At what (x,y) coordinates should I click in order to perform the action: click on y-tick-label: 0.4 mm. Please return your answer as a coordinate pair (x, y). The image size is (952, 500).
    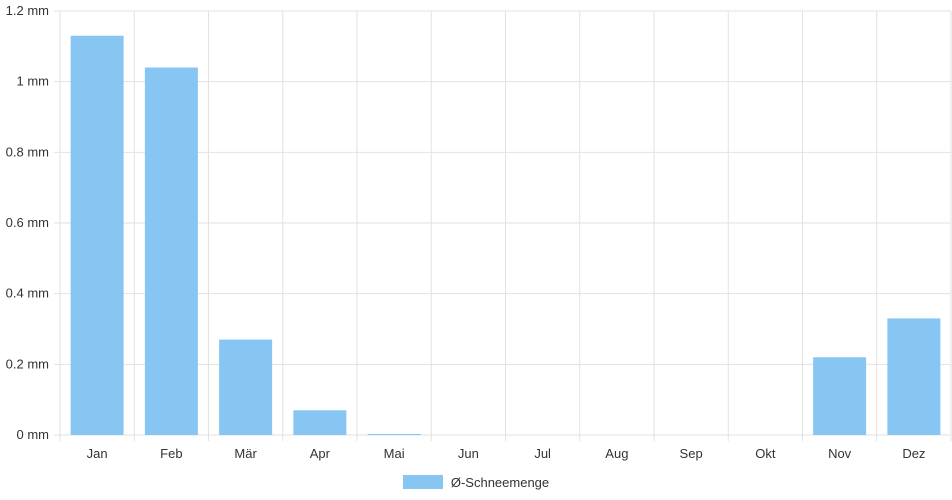
    Looking at the image, I should click on (27, 293).